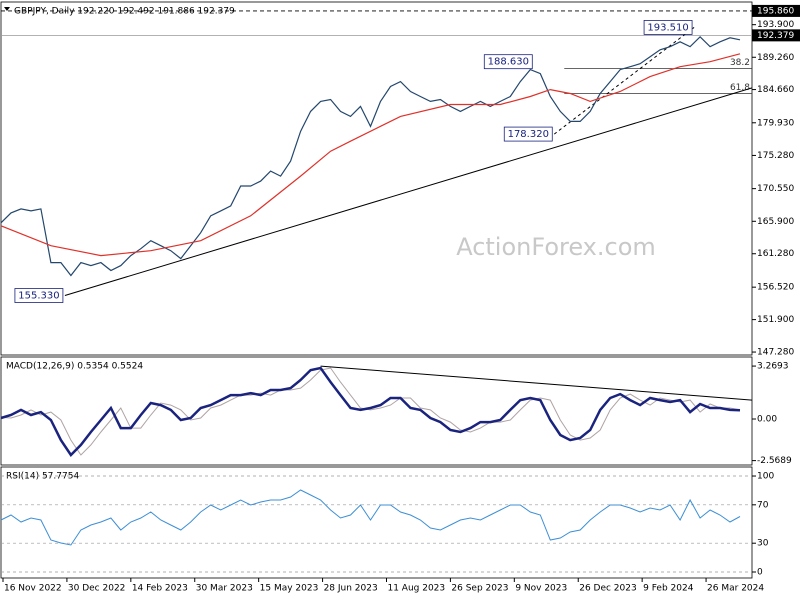 The height and width of the screenshot is (600, 800). What do you see at coordinates (774, 461) in the screenshot?
I see `y-tick-label: -2.5689` at bounding box center [774, 461].